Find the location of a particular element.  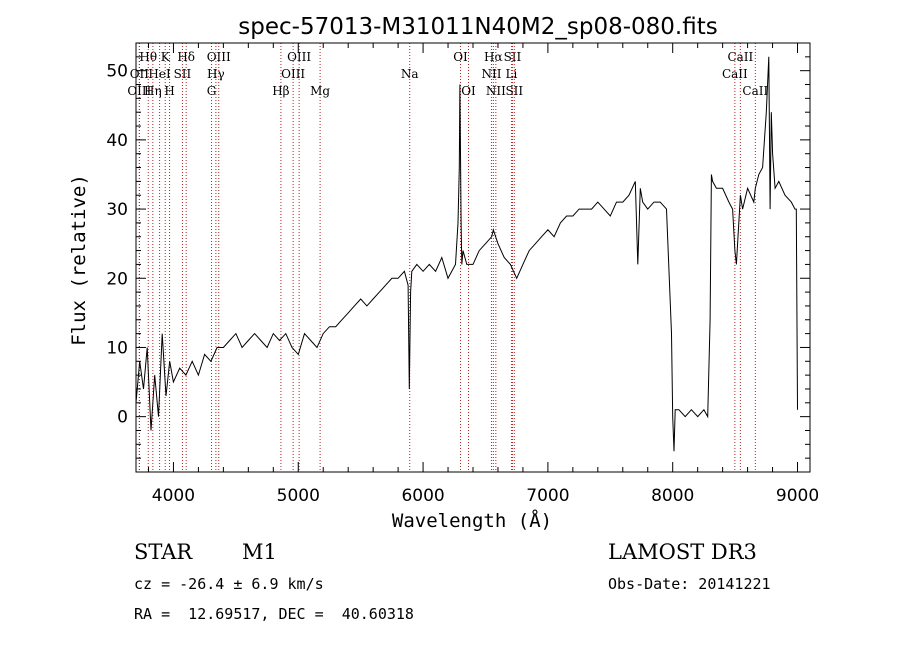

redshift-text: cz = -26.4 ± 6.9 km/s is located at coordinates (229, 584).